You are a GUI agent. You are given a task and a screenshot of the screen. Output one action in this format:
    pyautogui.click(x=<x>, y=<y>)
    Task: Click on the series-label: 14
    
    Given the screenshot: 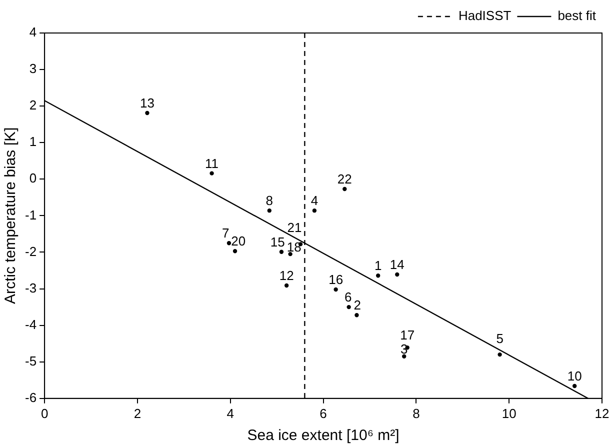 What is the action you would take?
    pyautogui.click(x=397, y=264)
    